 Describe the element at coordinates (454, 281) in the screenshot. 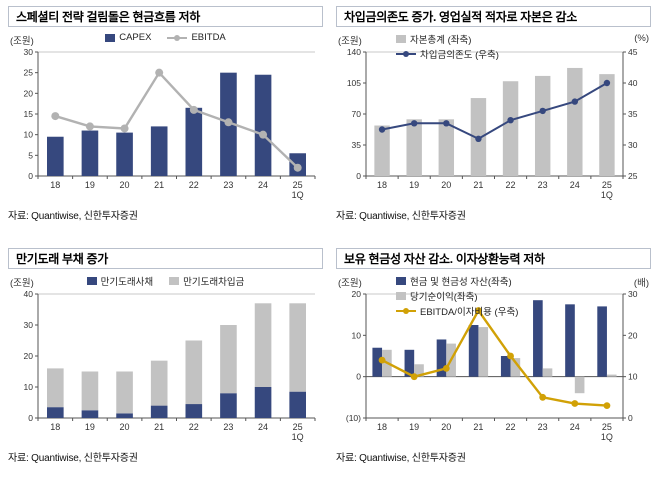

I see `legend-item: 현금 및 현금성 자산(좌축)` at that location.